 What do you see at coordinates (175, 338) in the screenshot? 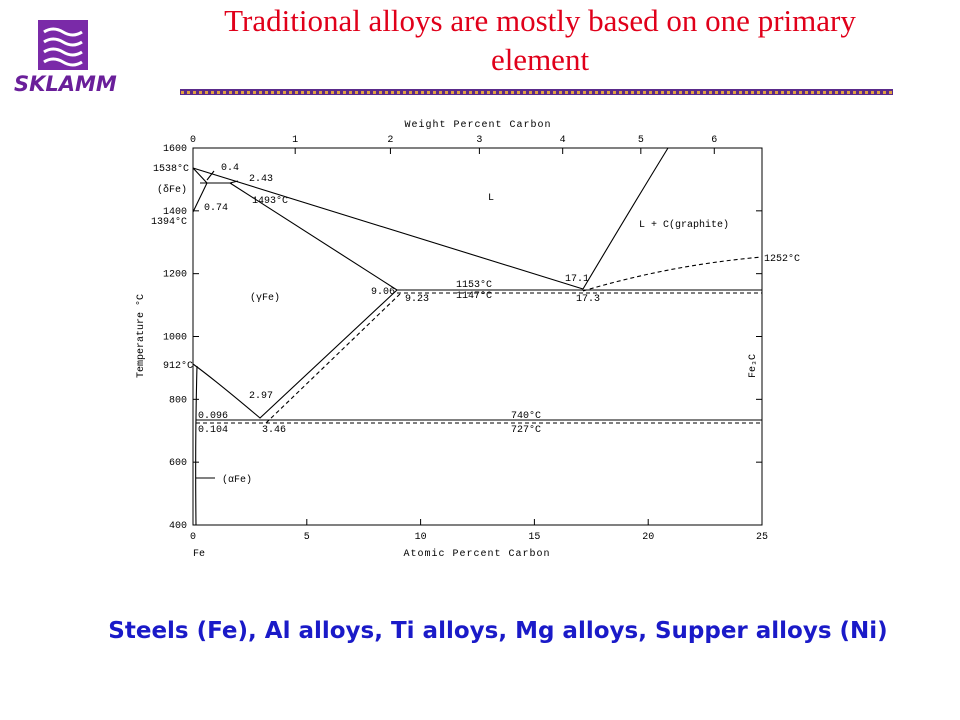
I see `y-tick-label: 1000` at bounding box center [175, 338].